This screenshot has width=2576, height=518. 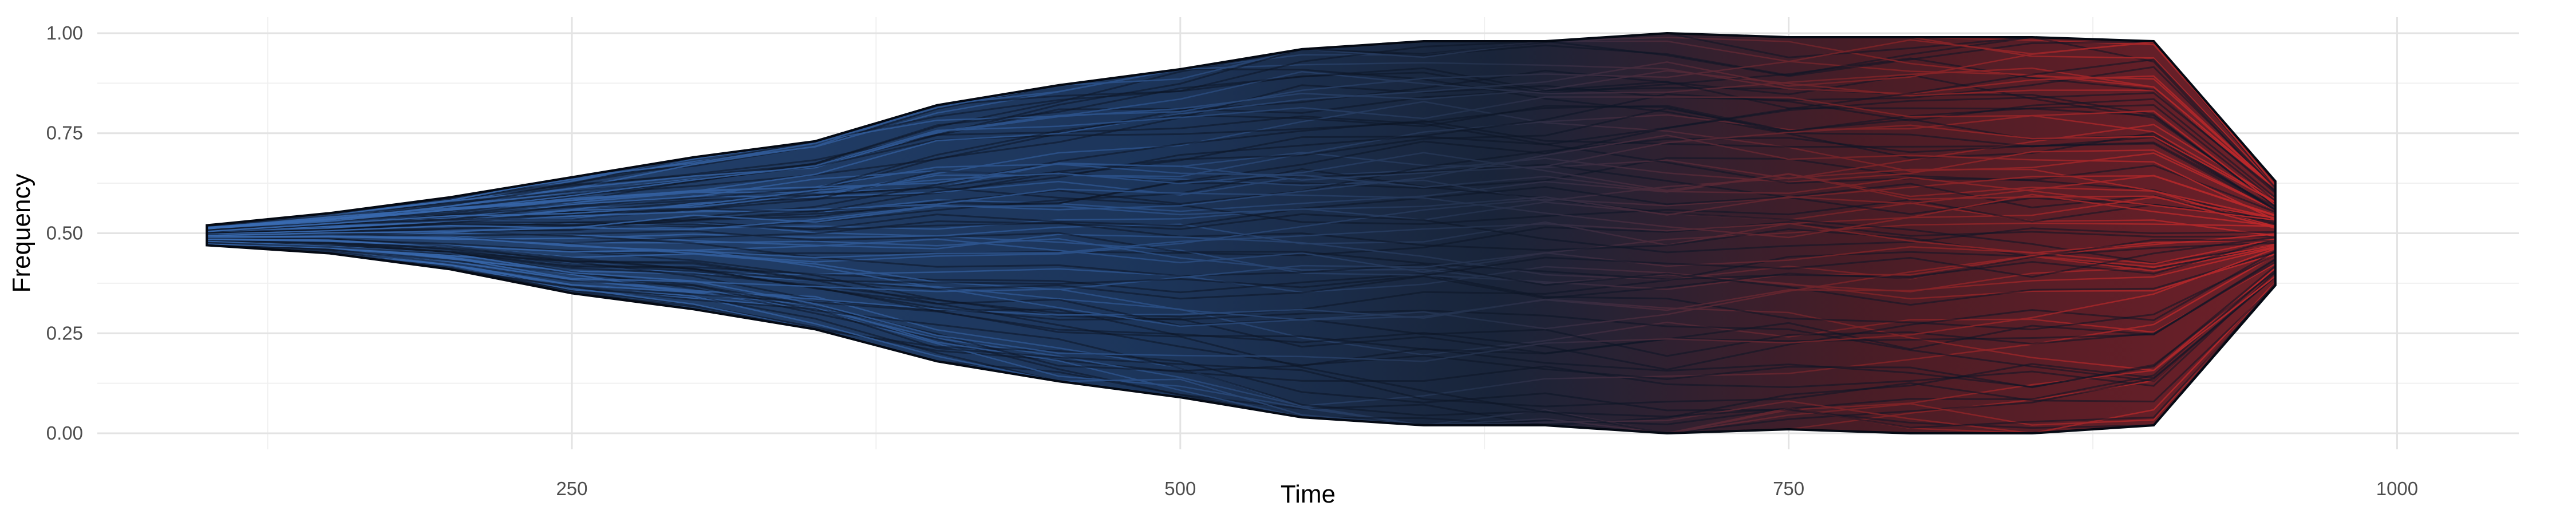 I want to click on x-tick-label: 250, so click(x=571, y=489).